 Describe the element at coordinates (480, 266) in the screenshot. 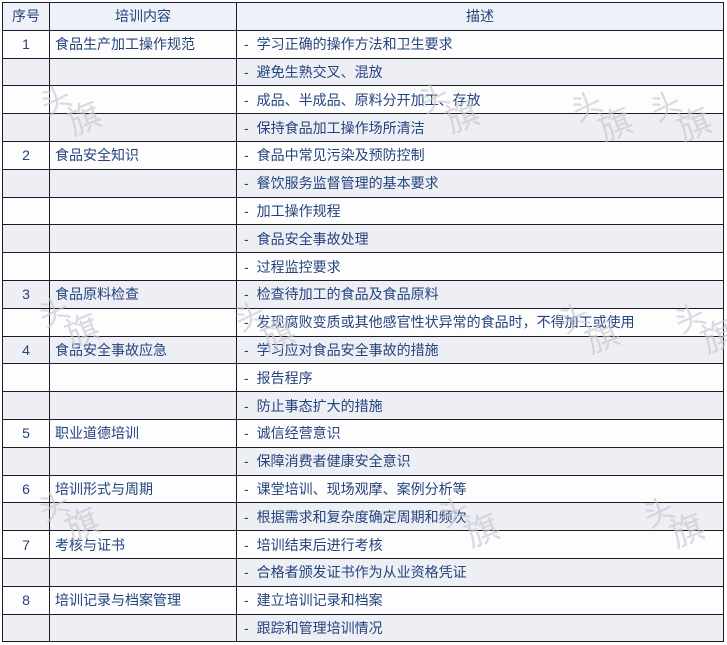

I see `row-description-cell: - 过程监控要求` at that location.